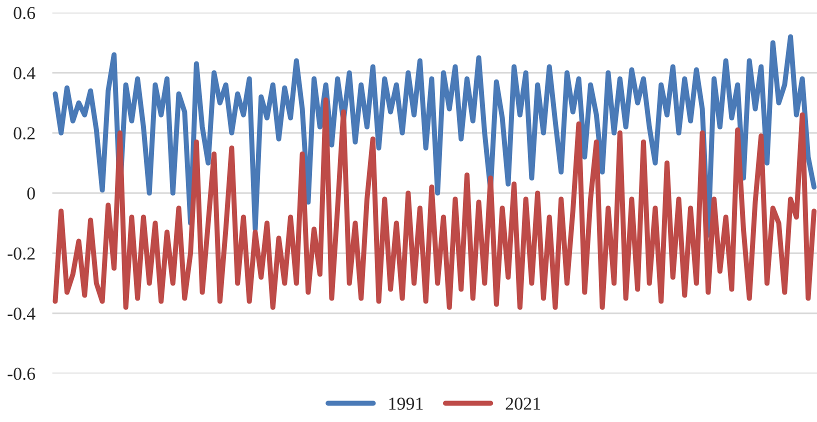  What do you see at coordinates (21, 253) in the screenshot?
I see `y-tick-label: -0.2` at bounding box center [21, 253].